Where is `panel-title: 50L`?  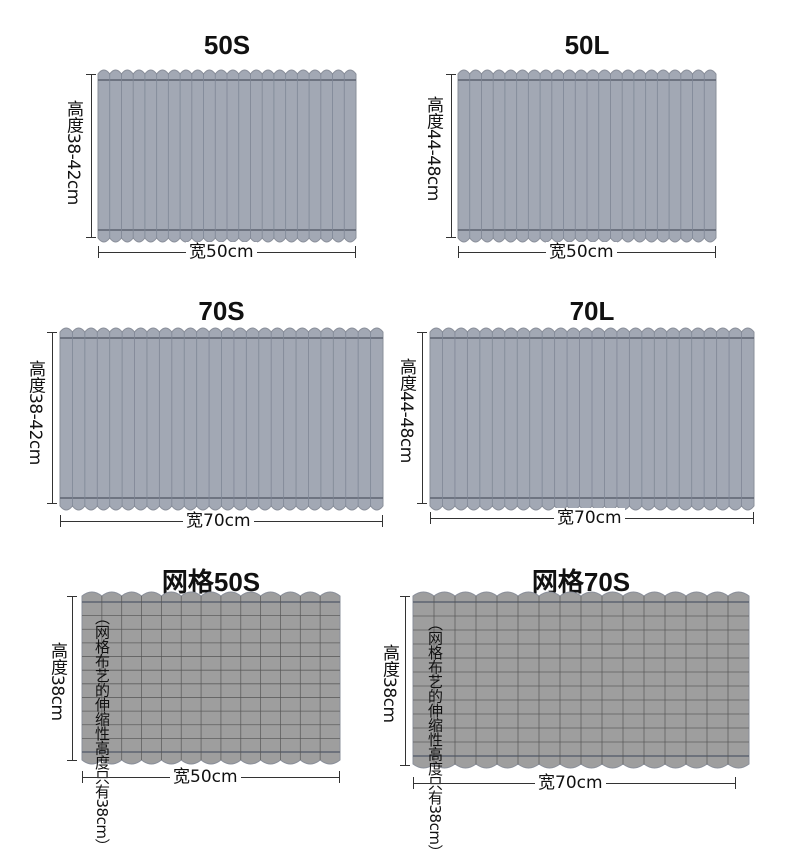
panel-title: 50L is located at coordinates (587, 45).